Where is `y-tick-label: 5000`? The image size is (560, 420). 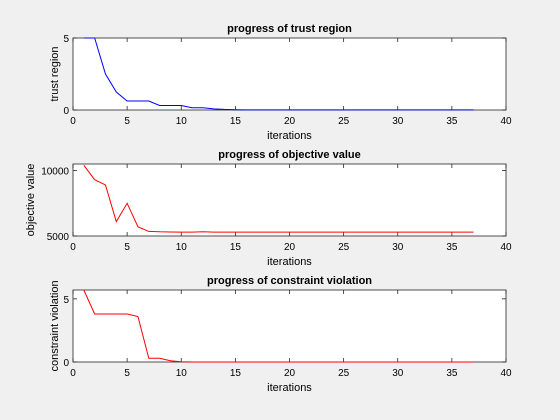
y-tick-label: 5000 is located at coordinates (58, 237).